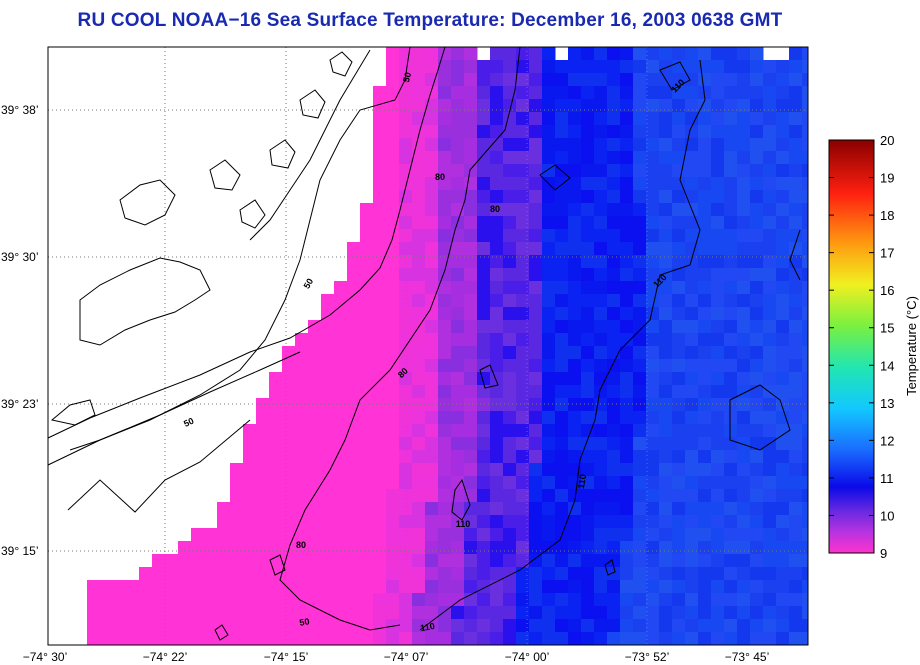  I want to click on contour-label: 80, so click(301, 545).